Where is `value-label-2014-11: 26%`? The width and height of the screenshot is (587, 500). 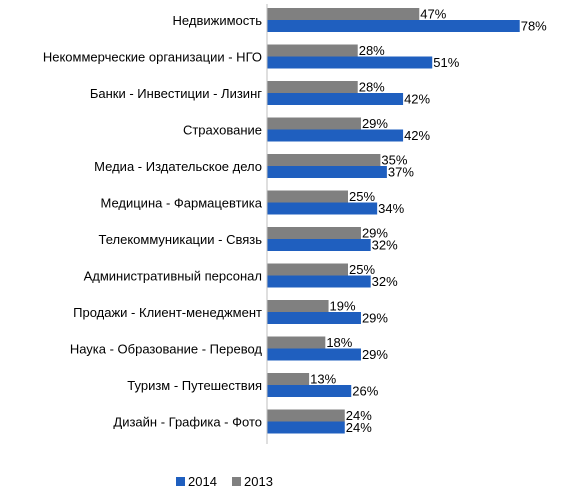 value-label-2014-11: 26% is located at coordinates (365, 391).